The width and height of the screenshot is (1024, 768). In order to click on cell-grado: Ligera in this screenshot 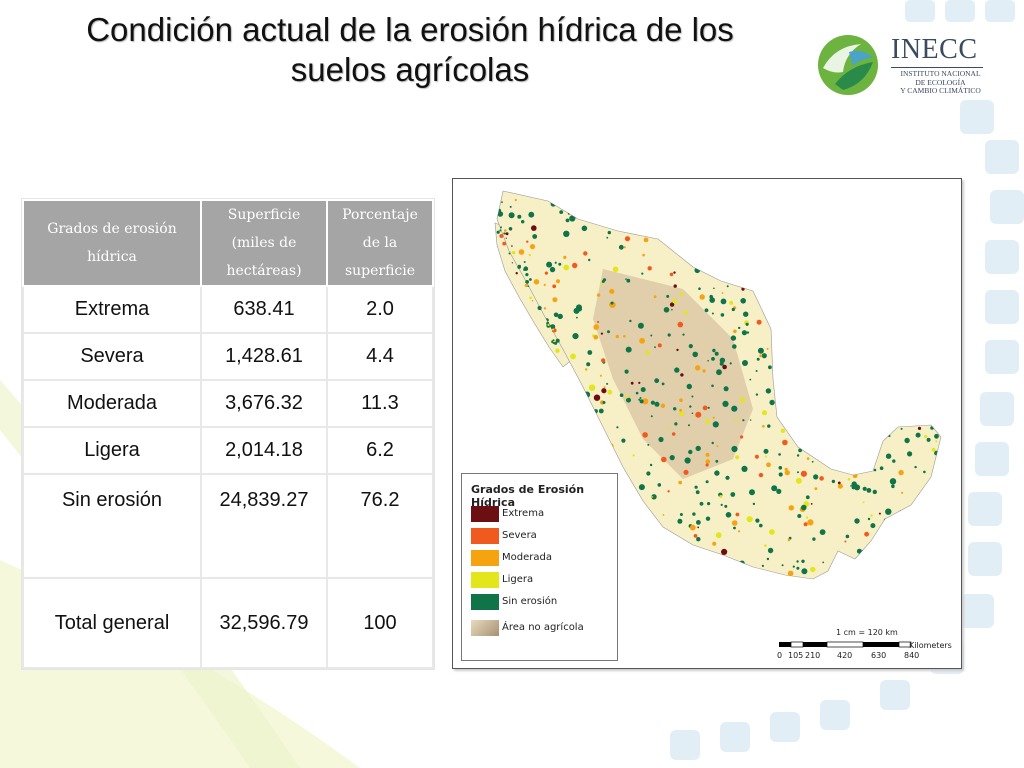, I will do `click(112, 450)`.